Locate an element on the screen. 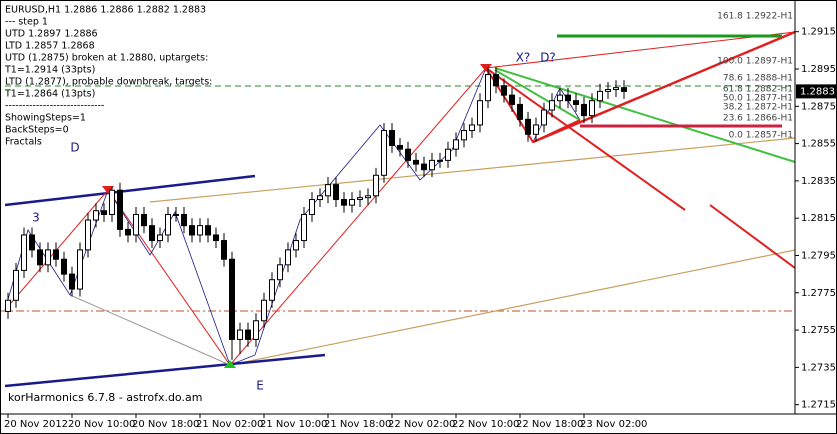  x-tick-label: 20 Nov 2012 is located at coordinates (36, 424).